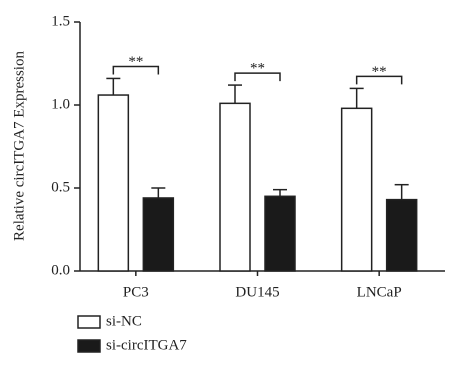 This screenshot has height=369, width=474. I want to click on legend-label: si-NC, so click(124, 321).